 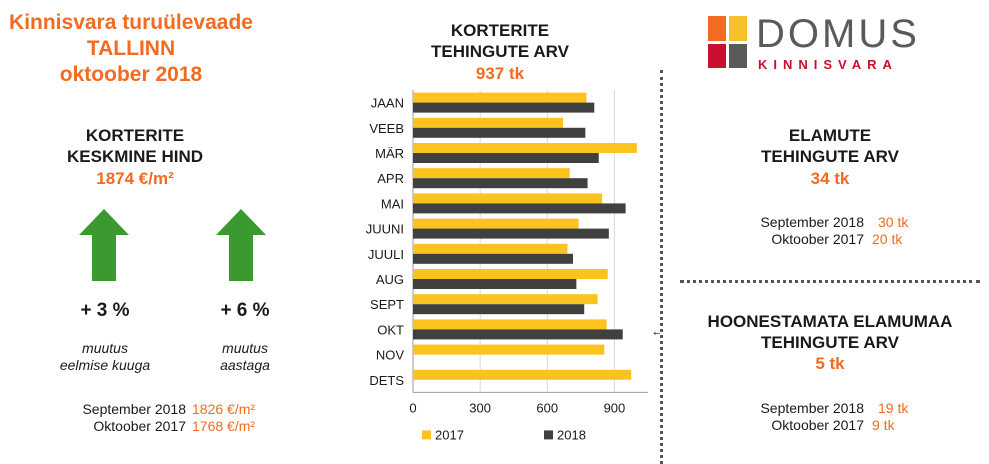 I want to click on houses-title-line-1: ELAMUTE, so click(x=830, y=135).